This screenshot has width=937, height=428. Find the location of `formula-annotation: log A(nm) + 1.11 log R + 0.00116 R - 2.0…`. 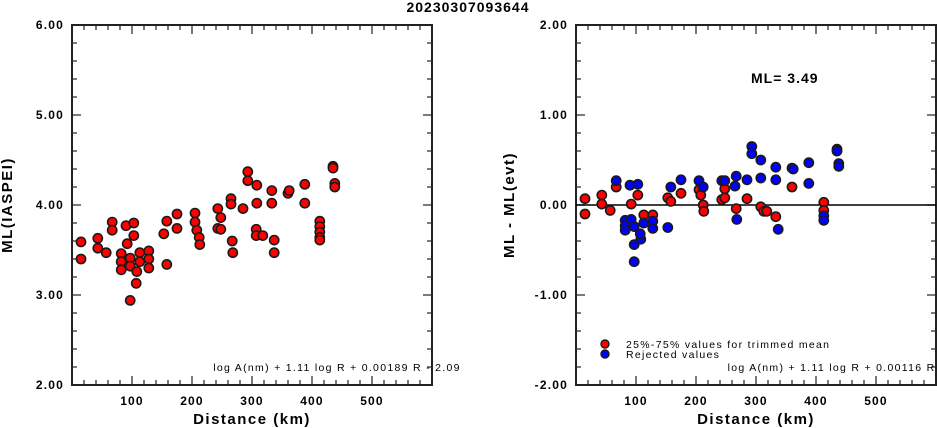

formula-annotation: log A(nm) + 1.11 log R + 0.00116 R - 2.0… is located at coordinates (832, 368).